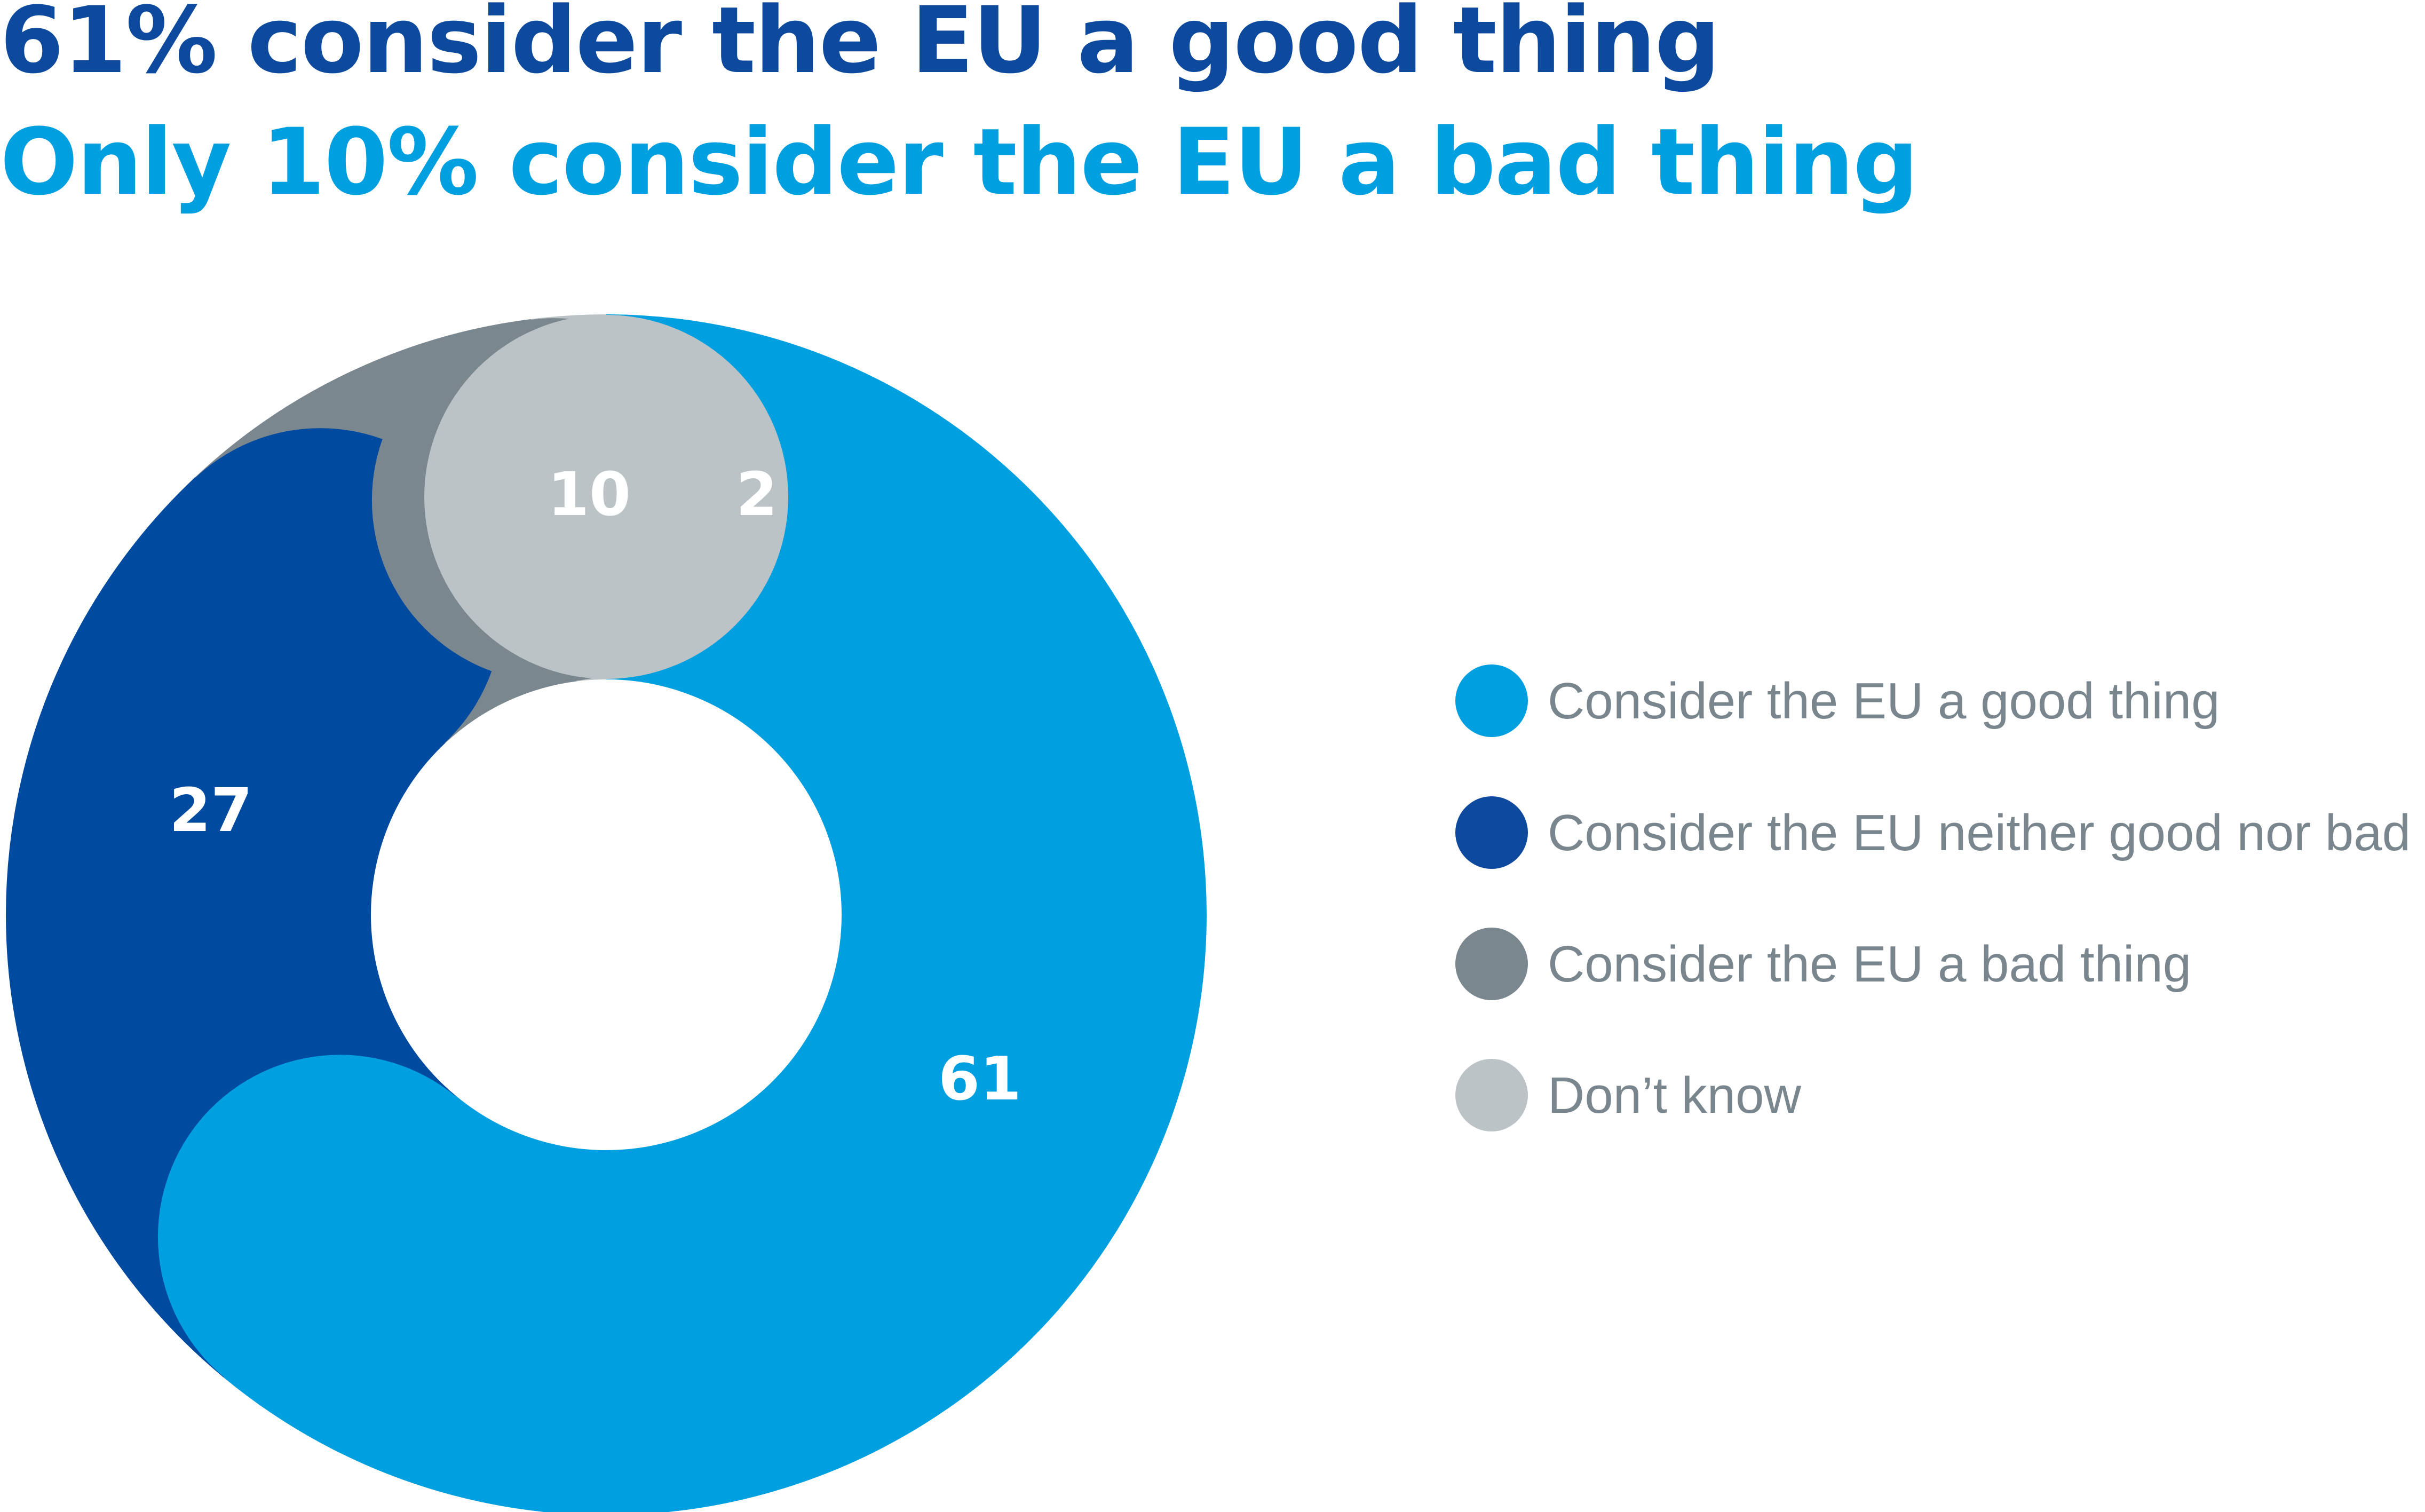 This screenshot has height=1512, width=2425. I want to click on legend-label: Consider the EU a good thing, so click(1884, 701).